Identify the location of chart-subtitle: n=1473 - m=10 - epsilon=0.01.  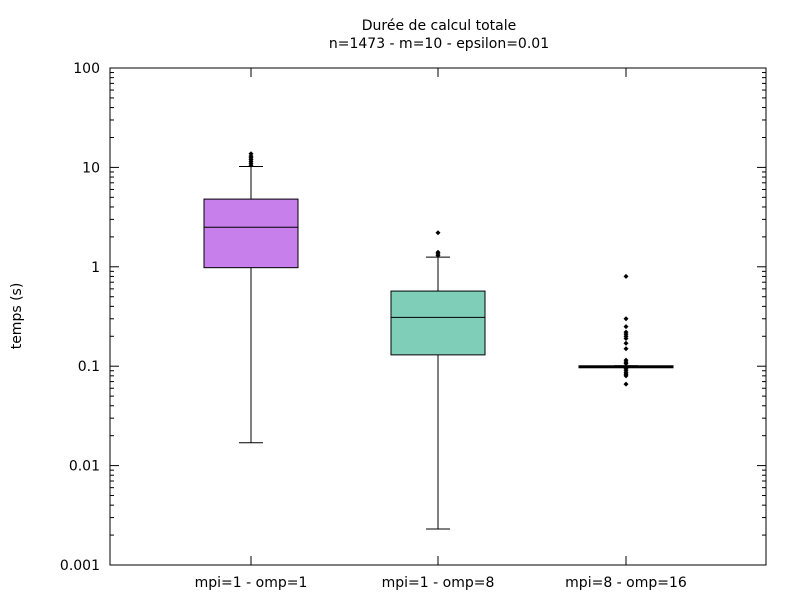
(439, 44).